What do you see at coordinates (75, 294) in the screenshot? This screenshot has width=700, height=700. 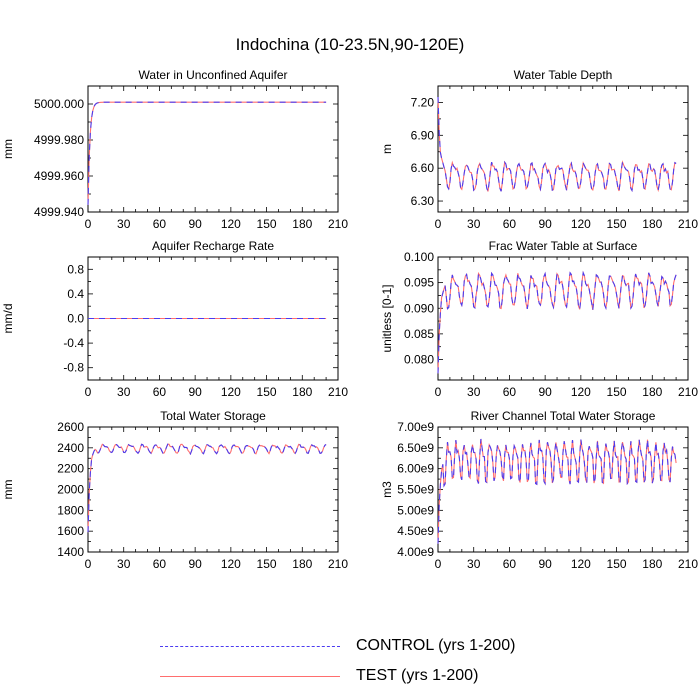 I see `y-tick-label: 0.4` at bounding box center [75, 294].